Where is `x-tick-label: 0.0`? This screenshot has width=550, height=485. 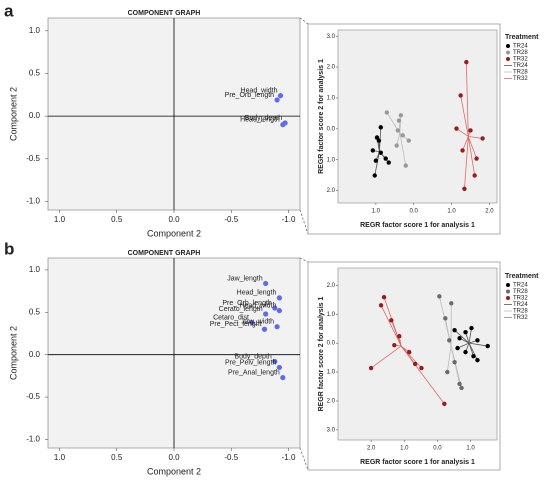 x-tick-label: 0.0 is located at coordinates (437, 449).